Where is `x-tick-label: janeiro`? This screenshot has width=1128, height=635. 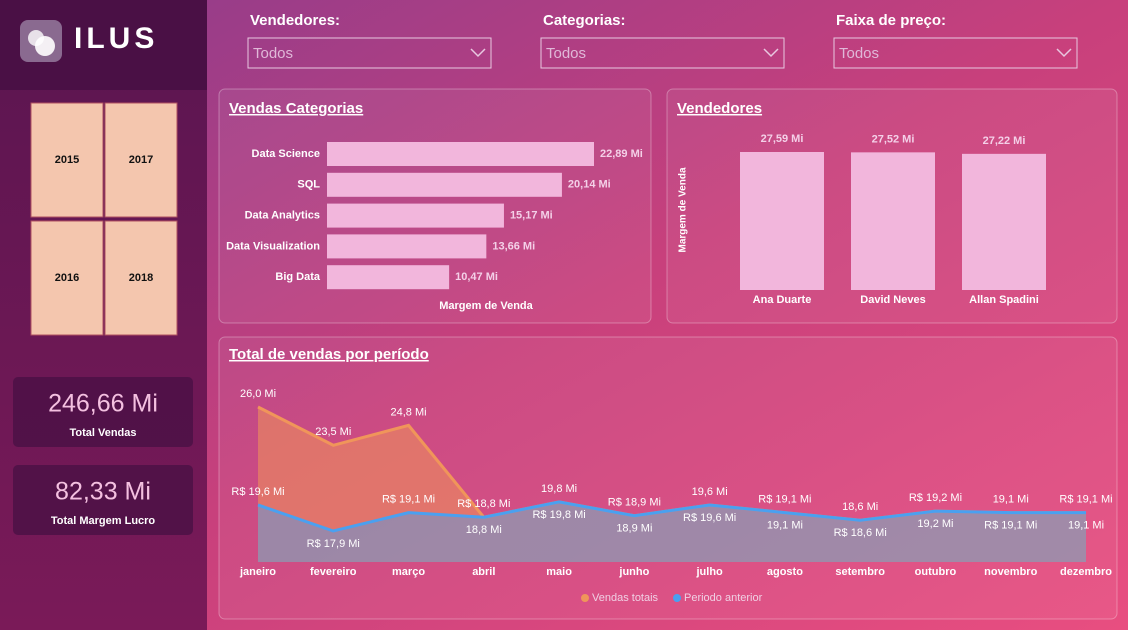
x-tick-label: janeiro is located at coordinates (257, 572).